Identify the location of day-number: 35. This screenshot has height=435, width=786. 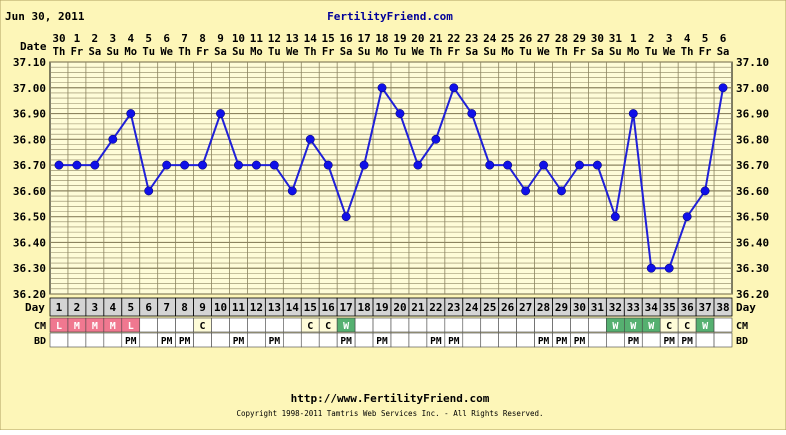
(669, 307).